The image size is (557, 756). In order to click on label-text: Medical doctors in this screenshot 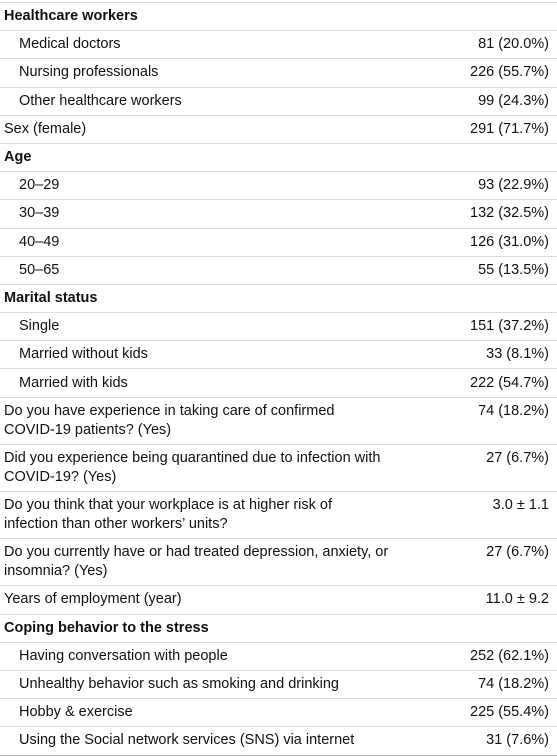, I will do `click(70, 44)`.